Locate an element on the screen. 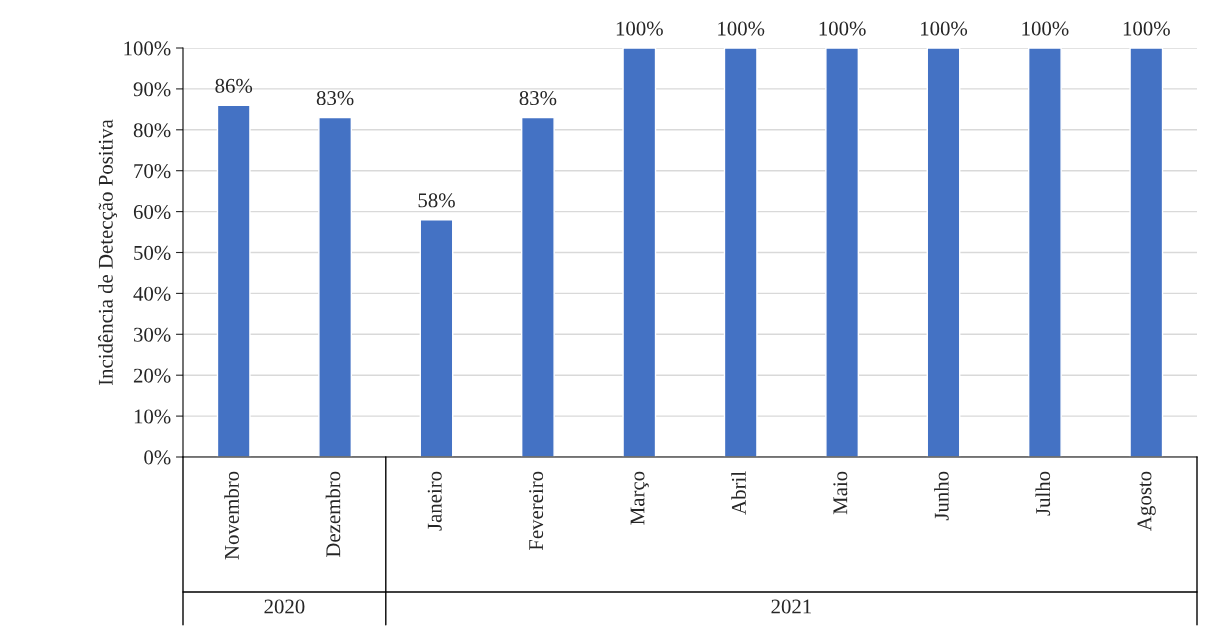 This screenshot has height=635, width=1205. x-tick-label: Julho is located at coordinates (1043, 493).